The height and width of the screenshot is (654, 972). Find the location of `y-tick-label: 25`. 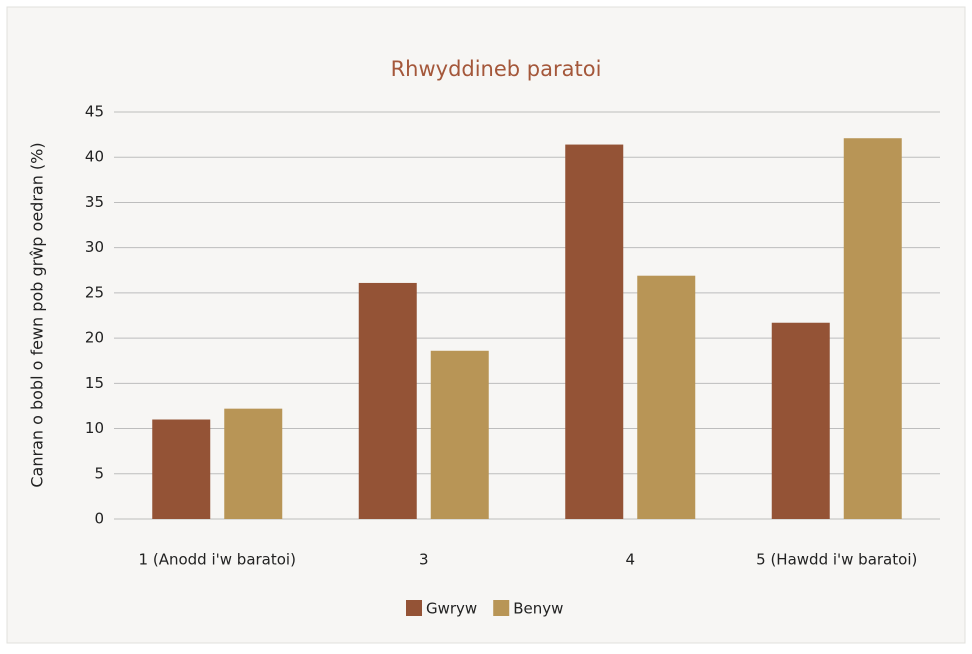

y-tick-label: 25 is located at coordinates (94, 292).